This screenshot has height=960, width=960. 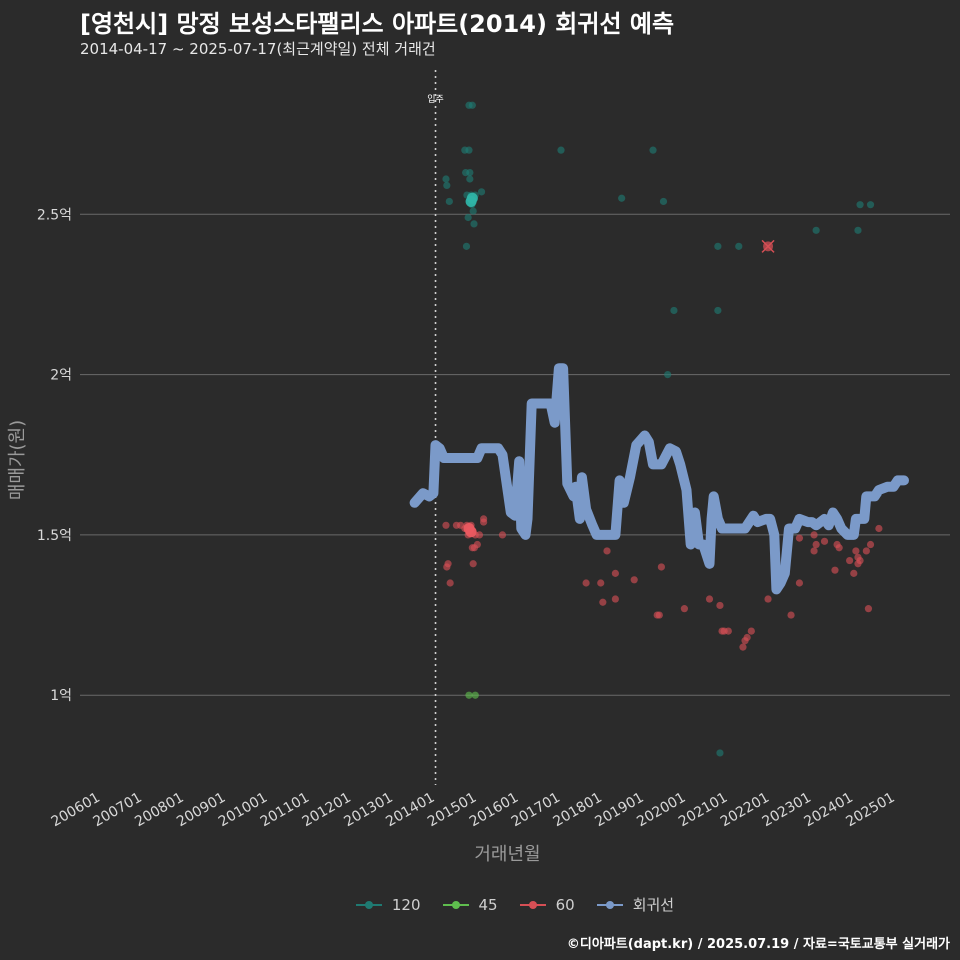 I want to click on trend-line-path, so click(x=659, y=479).